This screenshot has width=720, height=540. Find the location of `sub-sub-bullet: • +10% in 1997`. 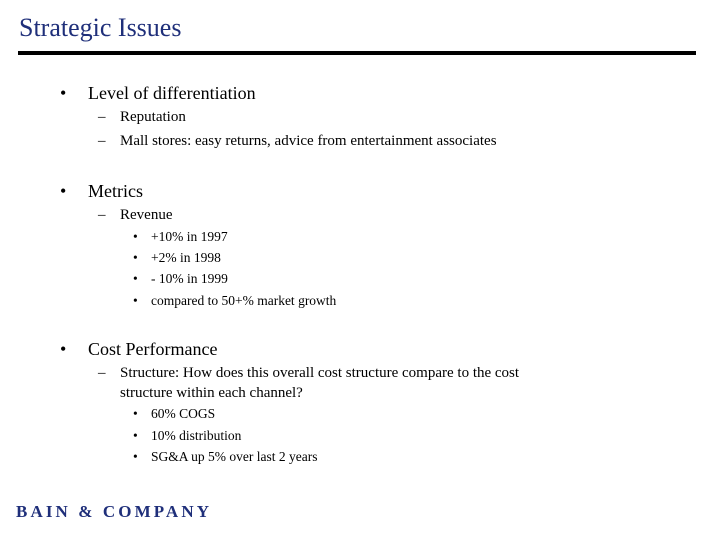

sub-sub-bullet: • +10% in 1997 is located at coordinates (180, 237).